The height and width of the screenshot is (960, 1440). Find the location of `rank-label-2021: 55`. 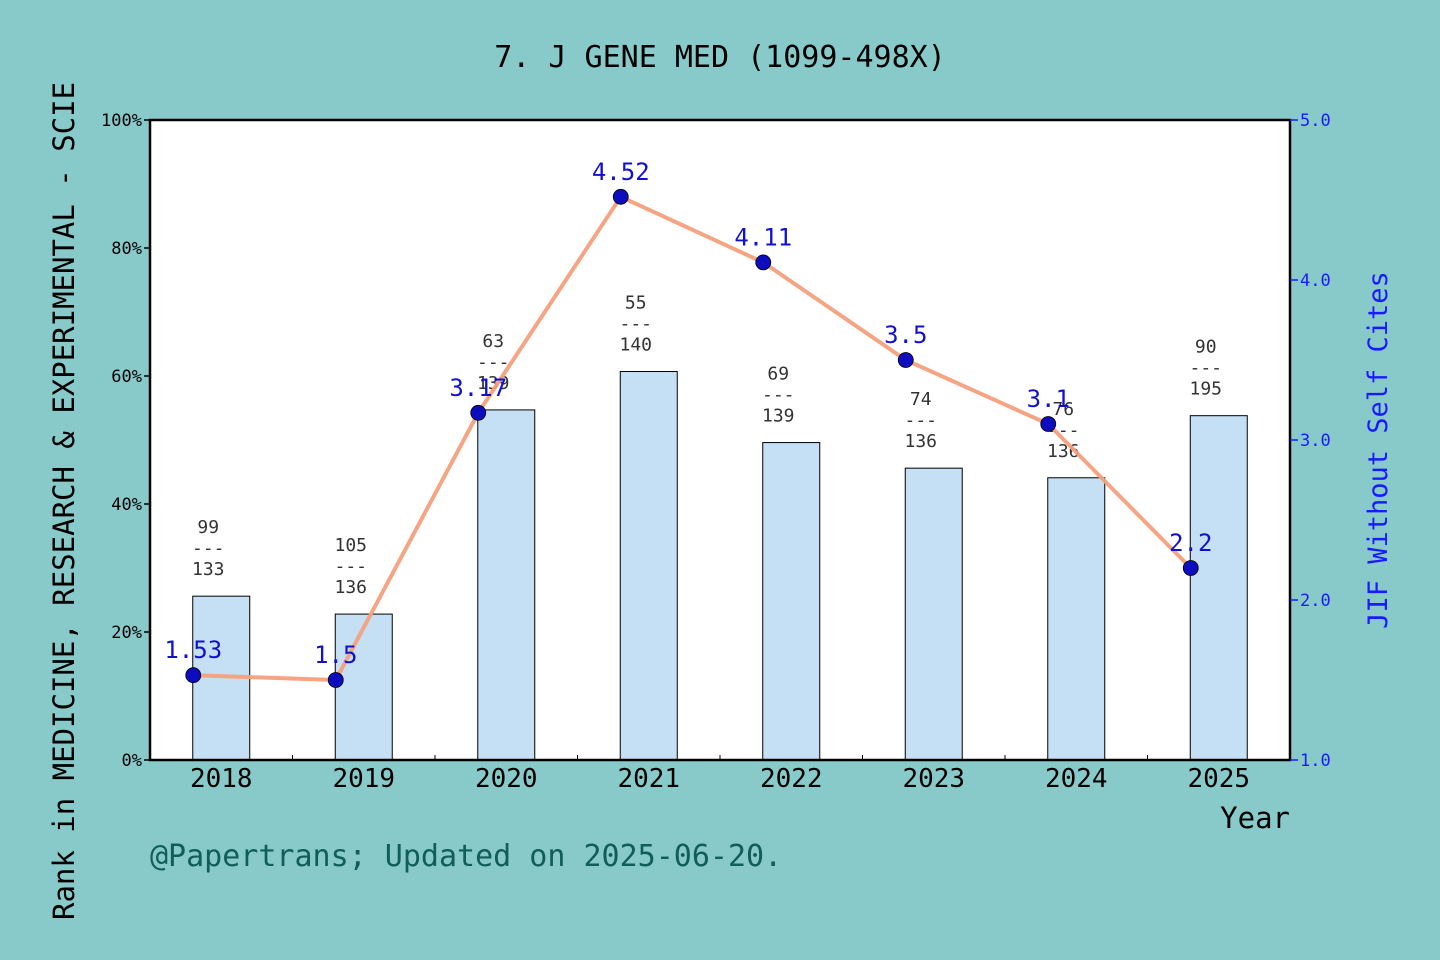

rank-label-2021: 55 is located at coordinates (636, 303).